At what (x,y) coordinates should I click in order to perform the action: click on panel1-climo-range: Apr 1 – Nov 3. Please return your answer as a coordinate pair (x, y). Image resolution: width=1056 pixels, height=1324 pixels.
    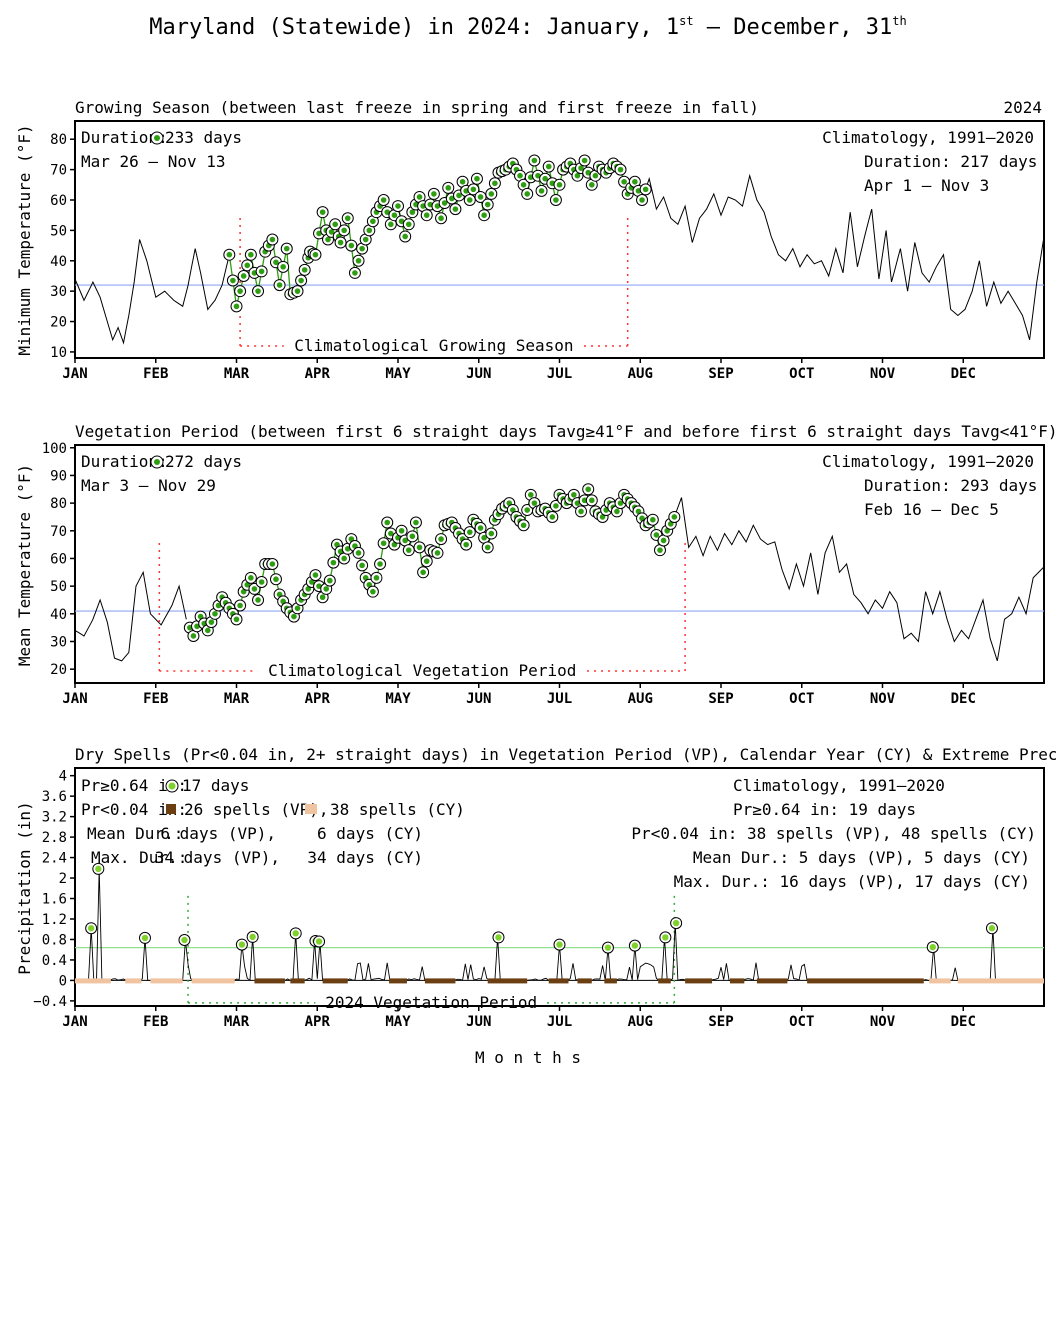
    Looking at the image, I should click on (926, 185).